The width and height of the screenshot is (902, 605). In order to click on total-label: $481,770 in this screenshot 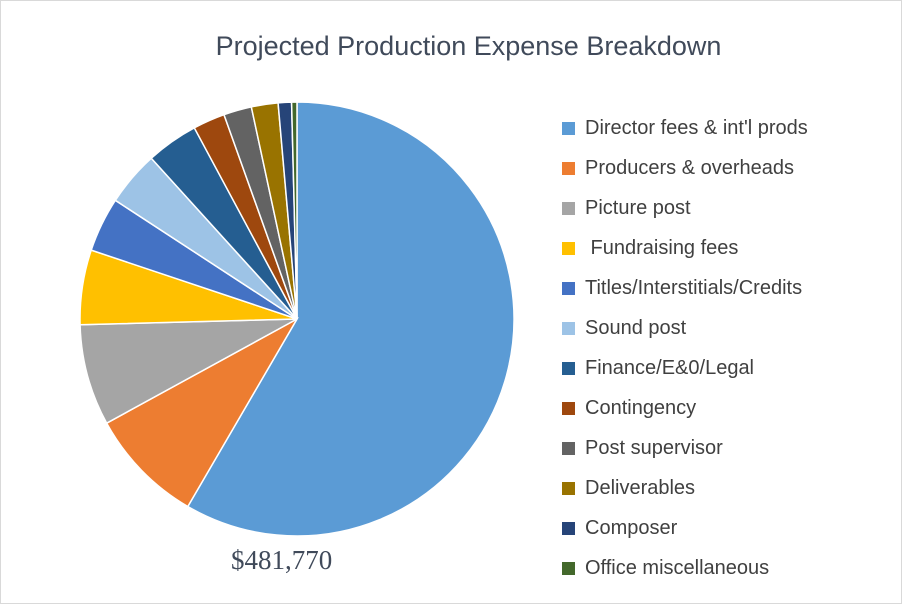, I will do `click(282, 560)`.